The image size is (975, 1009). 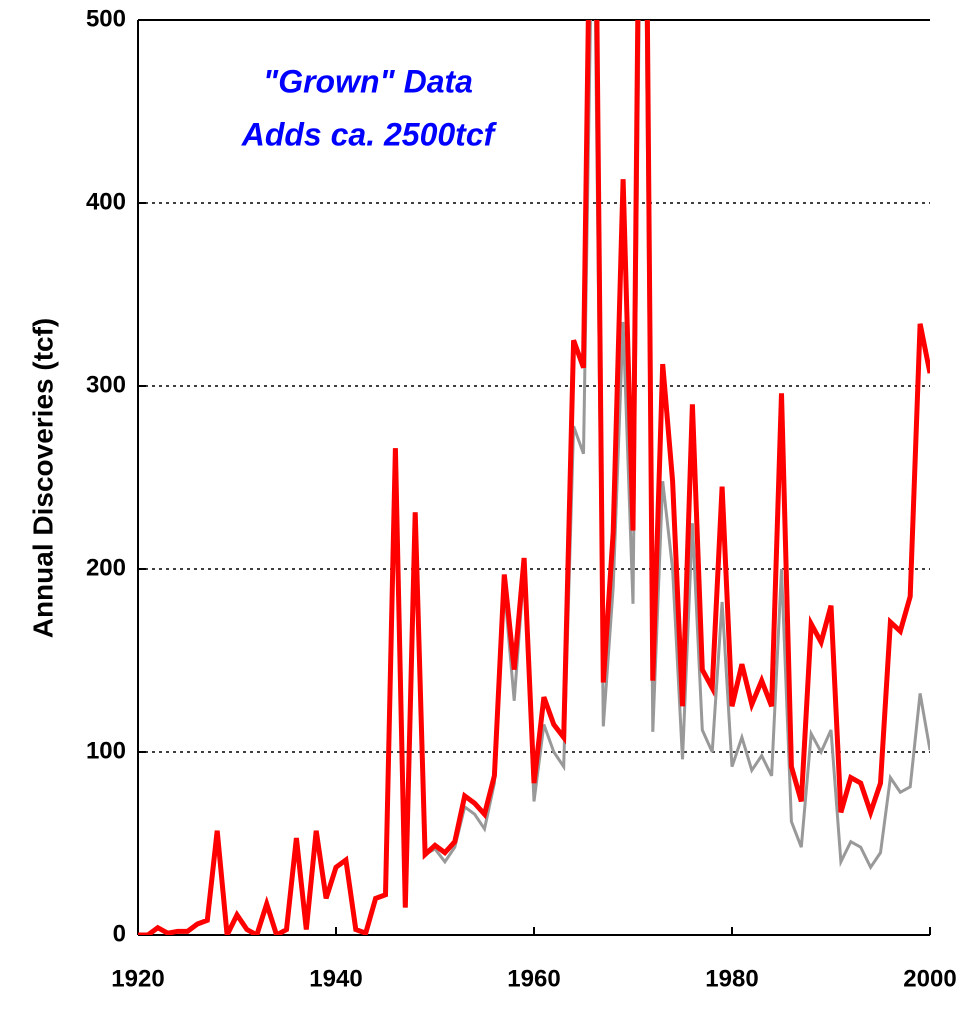 I want to click on annotation-line: Adds ca. 2500tcf, so click(x=369, y=134).